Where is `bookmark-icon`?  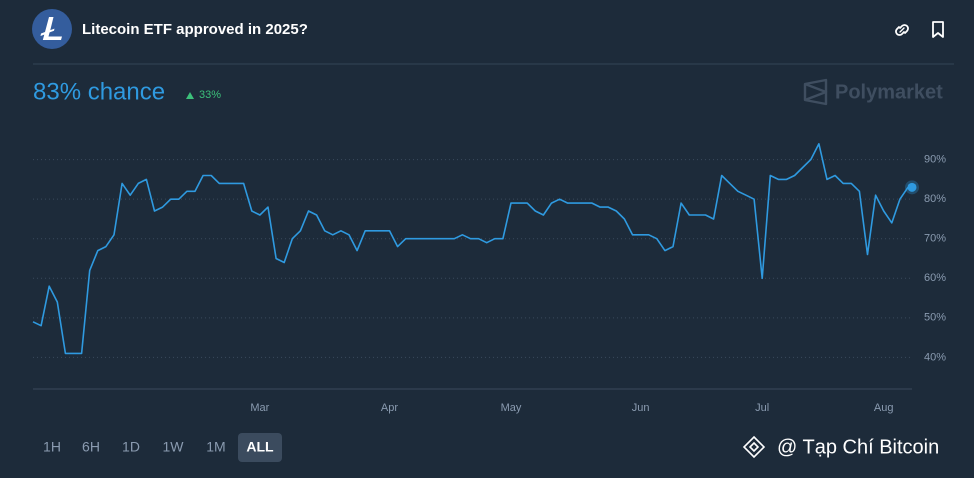
bookmark-icon is located at coordinates (938, 29).